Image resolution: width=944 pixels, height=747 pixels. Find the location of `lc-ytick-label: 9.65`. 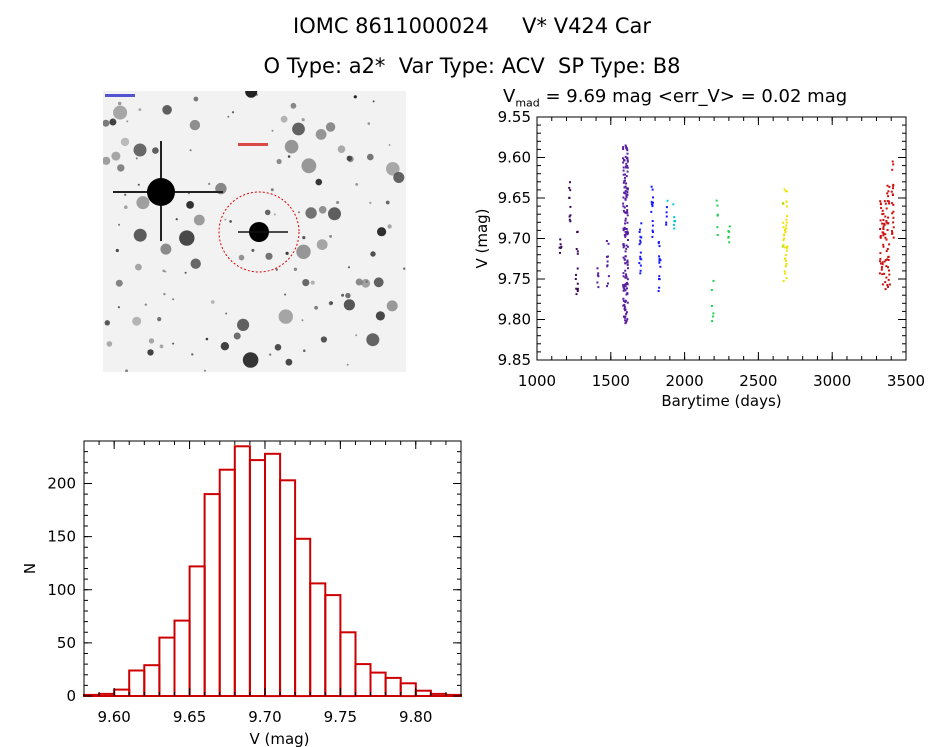

lc-ytick-label: 9.65 is located at coordinates (514, 198).